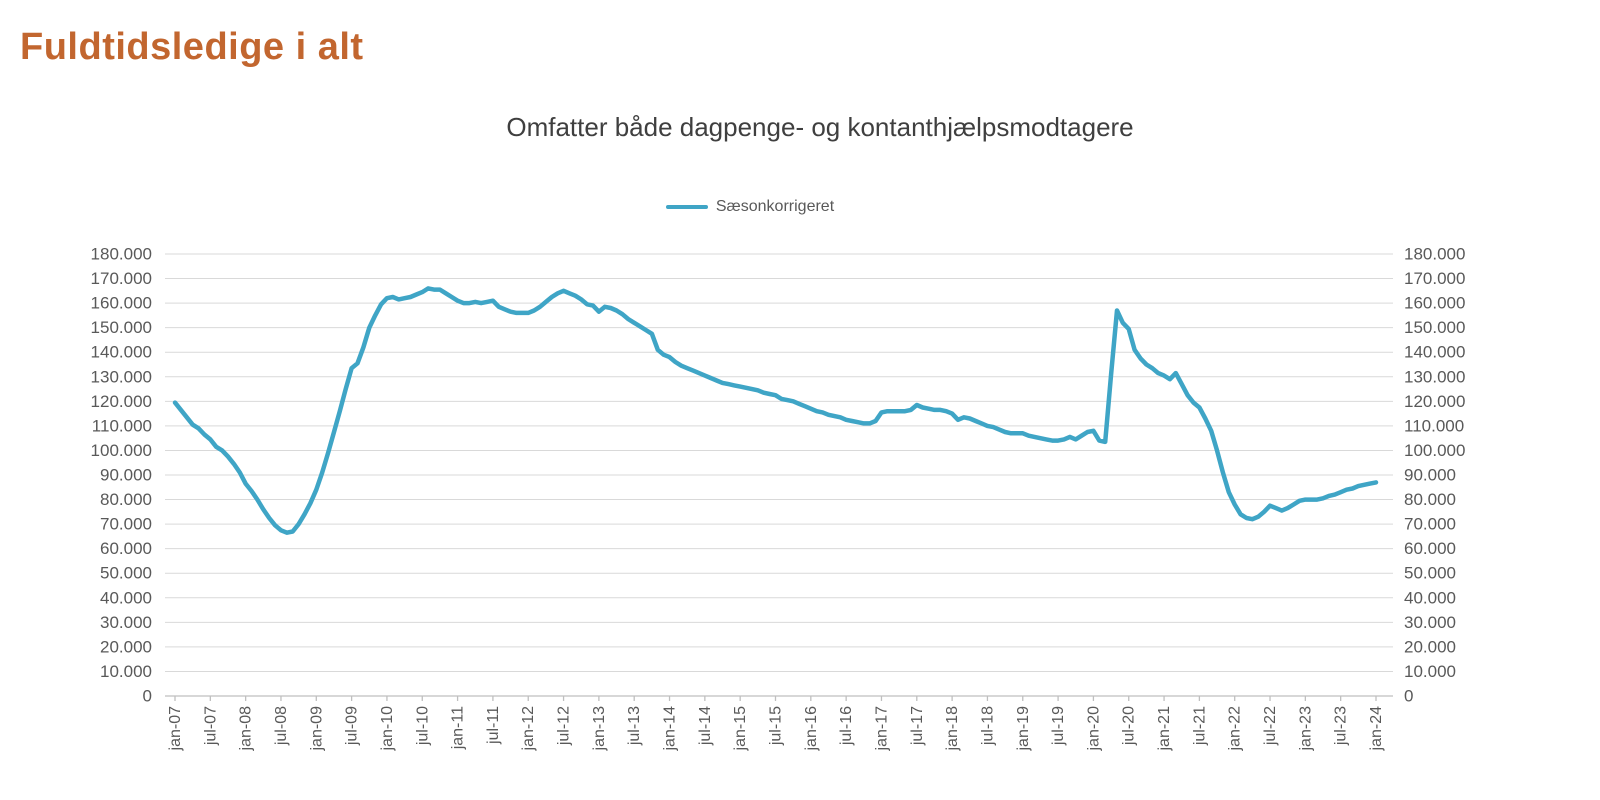 This screenshot has width=1600, height=800. What do you see at coordinates (952, 729) in the screenshot?
I see `x-axis-label: jan-18` at bounding box center [952, 729].